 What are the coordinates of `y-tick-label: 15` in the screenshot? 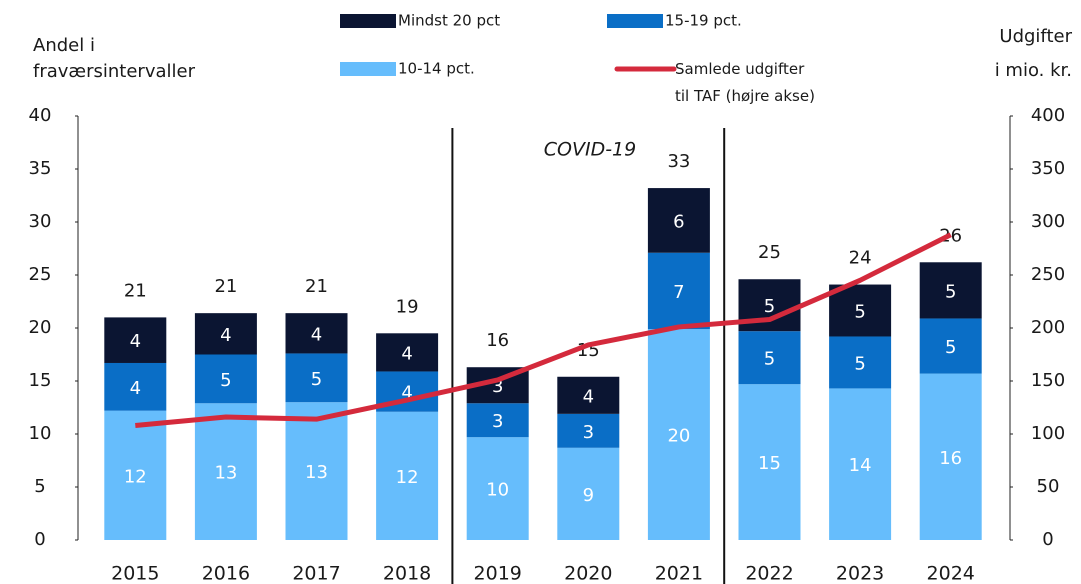 It's located at (40, 380).